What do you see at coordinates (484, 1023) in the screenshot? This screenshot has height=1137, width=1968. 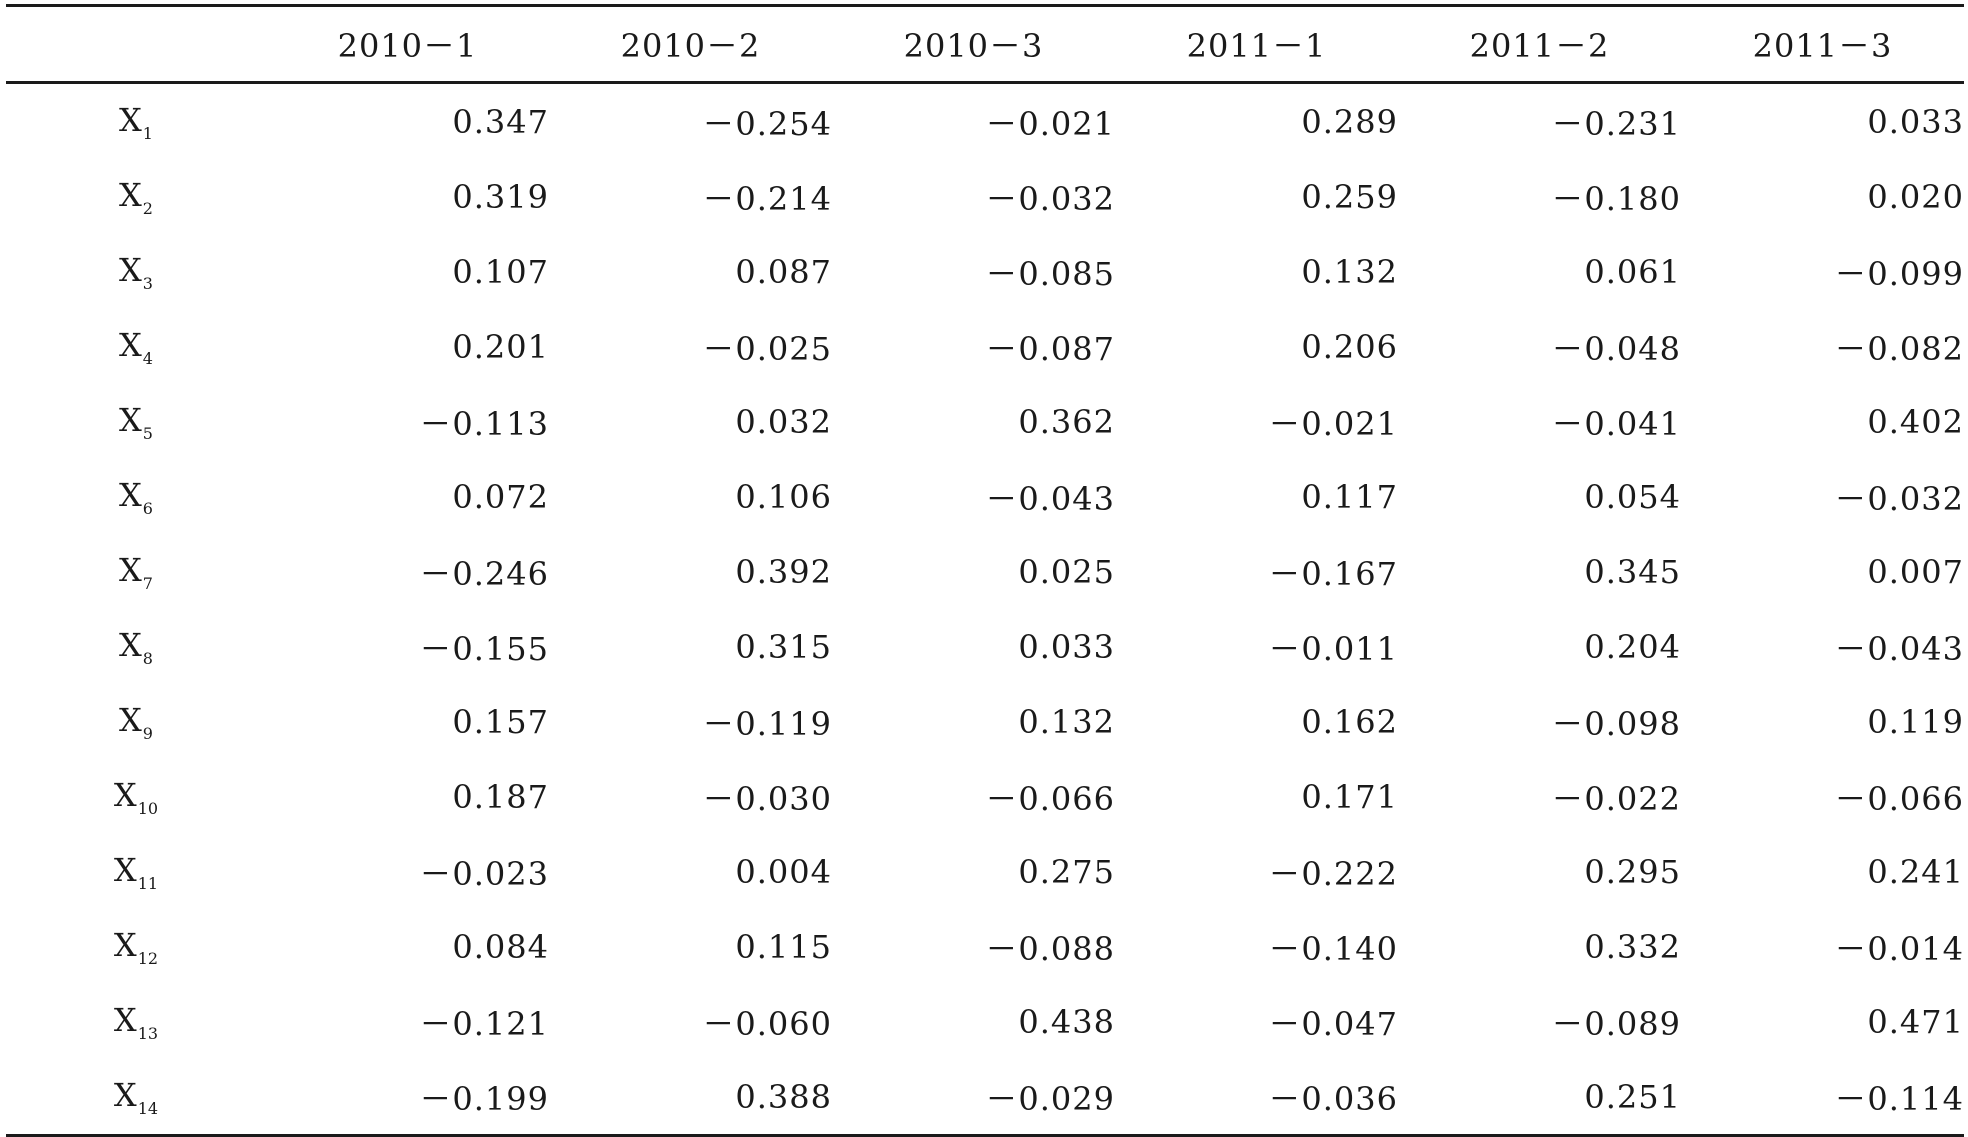 I see `table-cell: －0.121` at bounding box center [484, 1023].